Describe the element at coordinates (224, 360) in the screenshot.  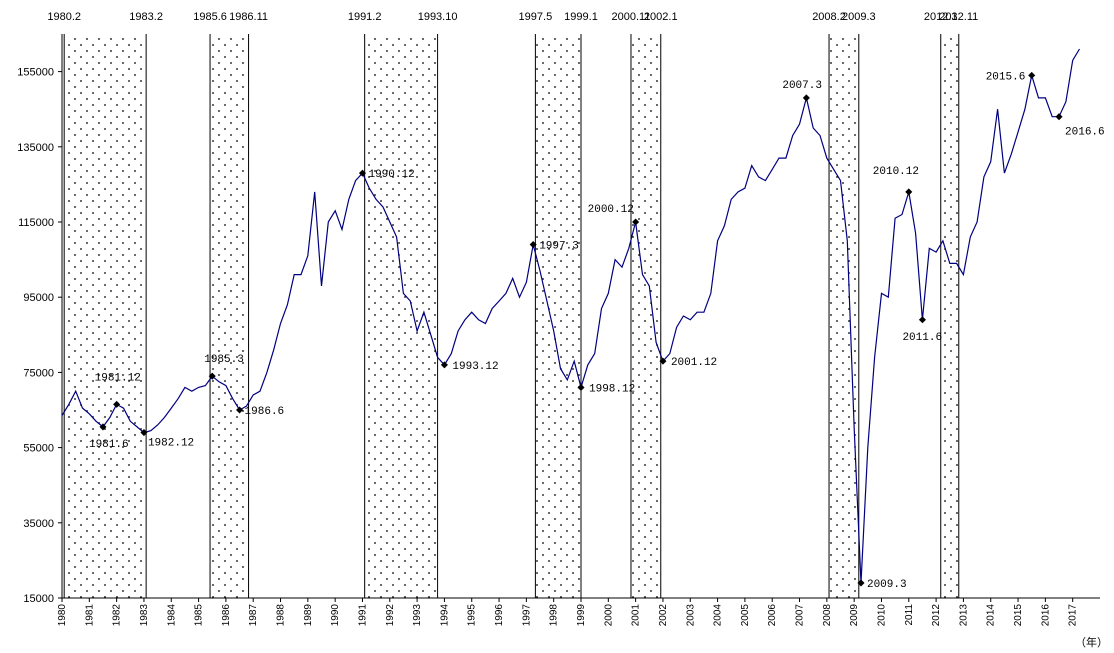
I see `data-label: 1985.3` at that location.